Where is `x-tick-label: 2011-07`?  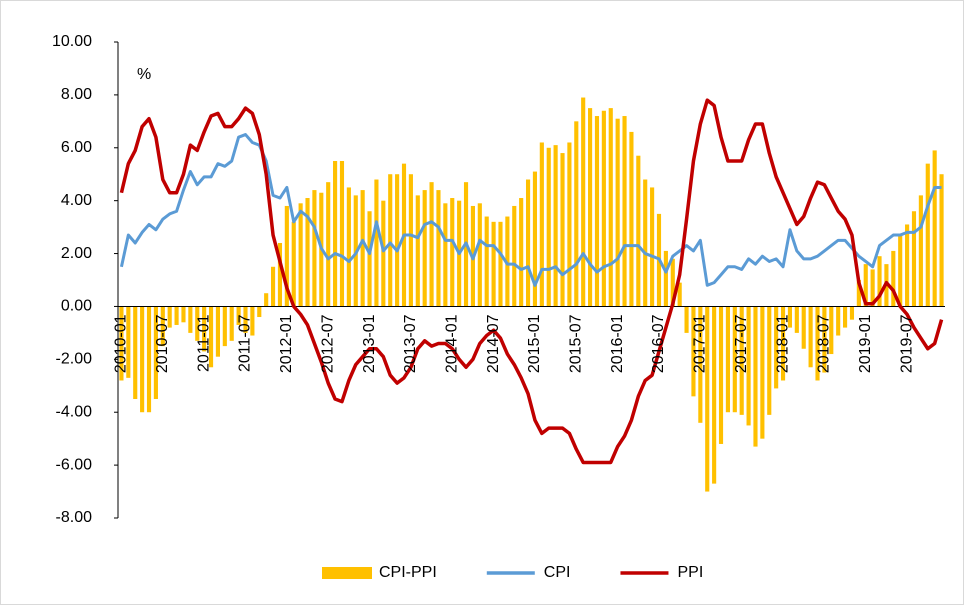
x-tick-label: 2011-07 is located at coordinates (245, 343).